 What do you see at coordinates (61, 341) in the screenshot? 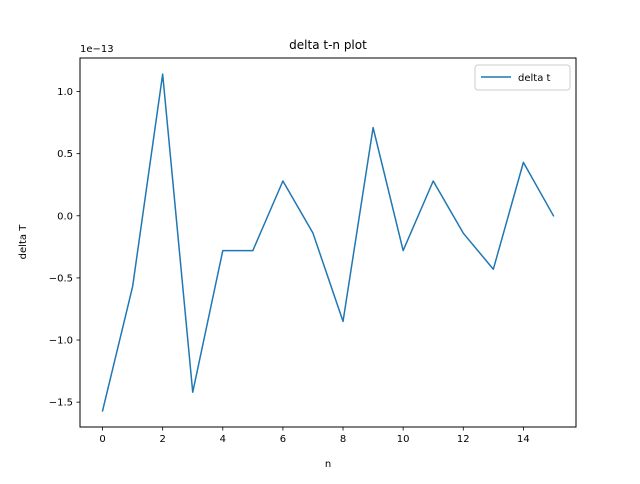
I see `y-tick-label: −1.0` at bounding box center [61, 341].